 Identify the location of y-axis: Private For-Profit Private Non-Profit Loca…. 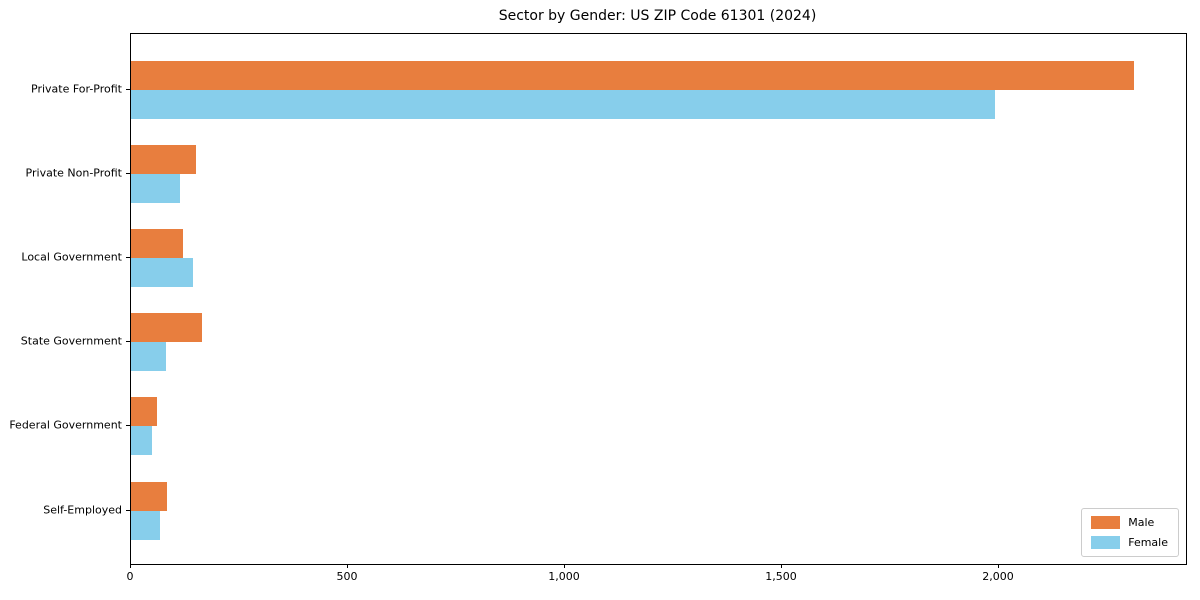
(65, 298).